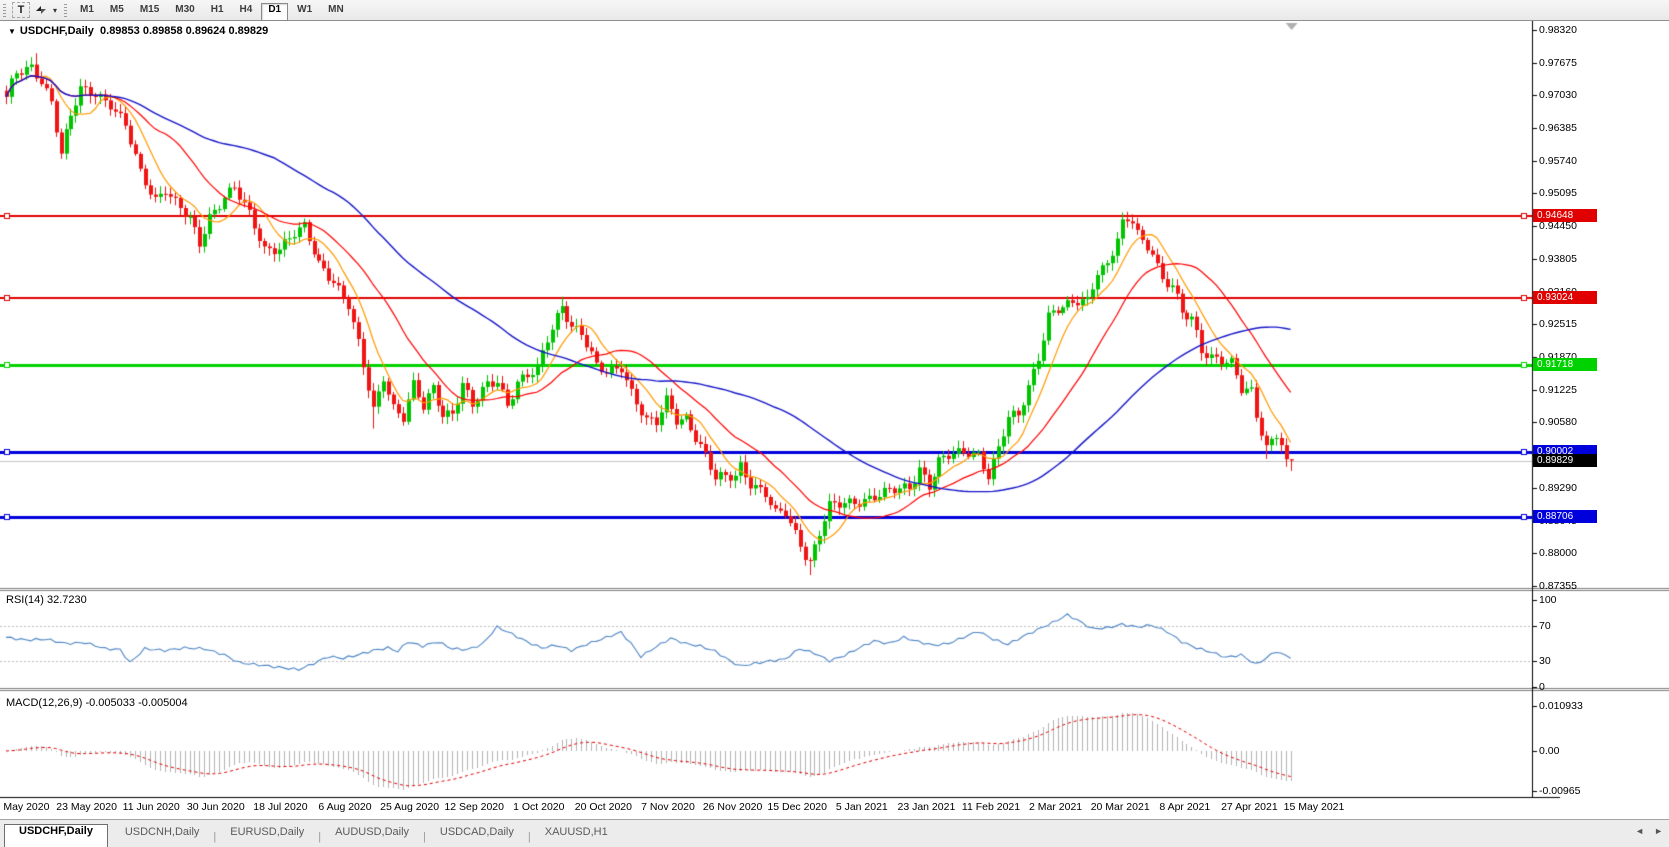 The height and width of the screenshot is (847, 1669). I want to click on toolbar-grip, so click(4, 10).